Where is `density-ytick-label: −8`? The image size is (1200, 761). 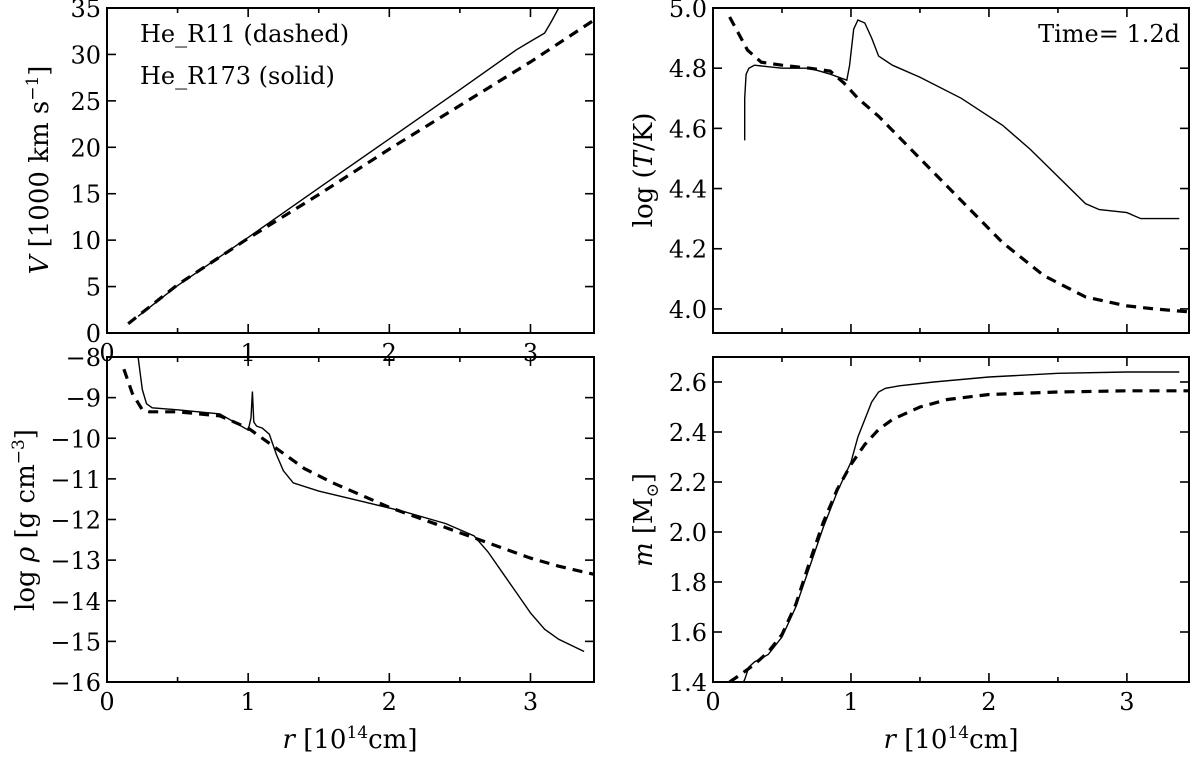 density-ytick-label: −8 is located at coordinates (83, 358).